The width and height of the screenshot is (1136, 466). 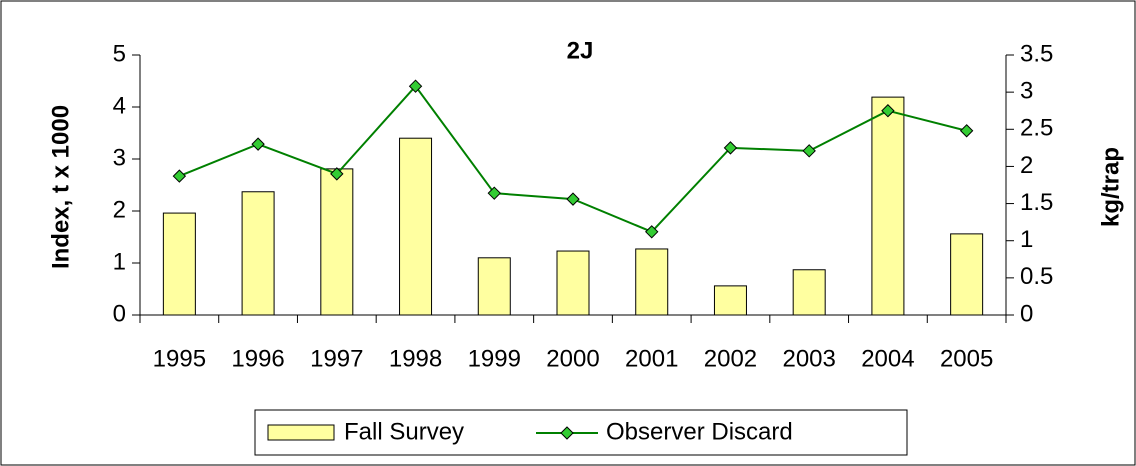 I want to click on y2-tick-label: 1.5, so click(x=1036, y=202).